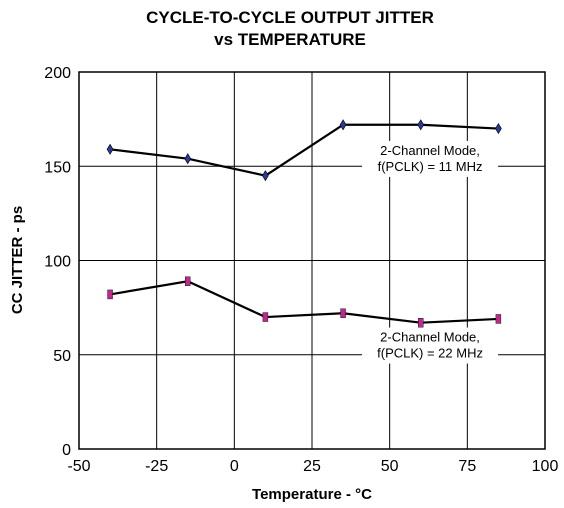 This screenshot has width=564, height=508. I want to click on series-1-annotation: 2-Channel Mode,f(PCLK) = 11 MHz, so click(430, 158).